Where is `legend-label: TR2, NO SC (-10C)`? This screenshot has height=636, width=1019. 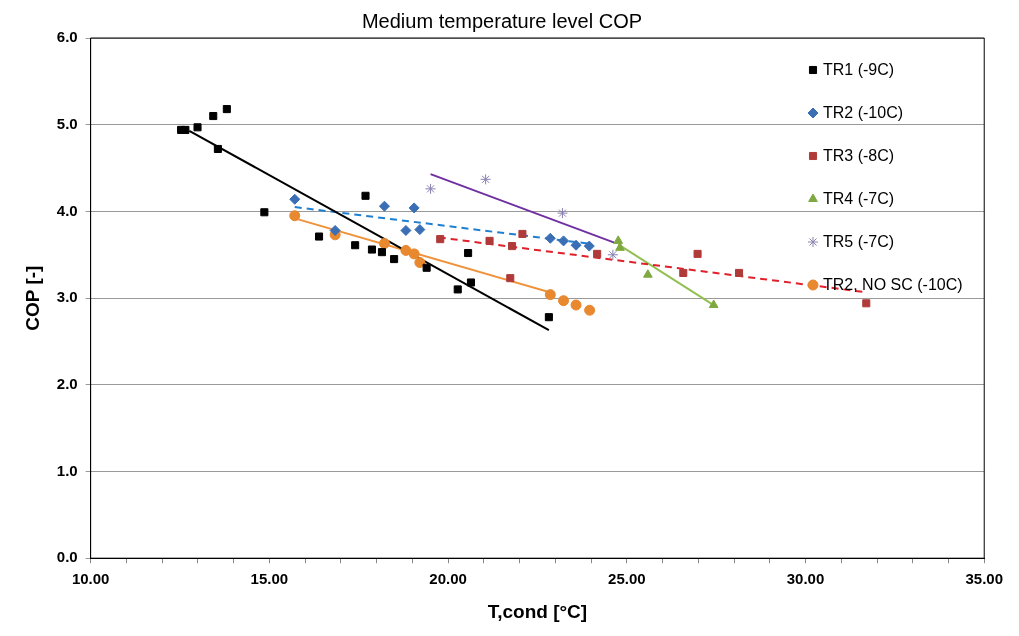
legend-label: TR2, NO SC (-10C) is located at coordinates (893, 284).